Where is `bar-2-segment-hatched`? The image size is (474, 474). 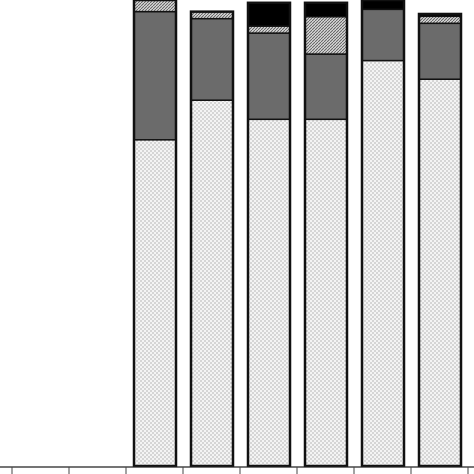 bar-2-segment-hatched is located at coordinates (155, 6).